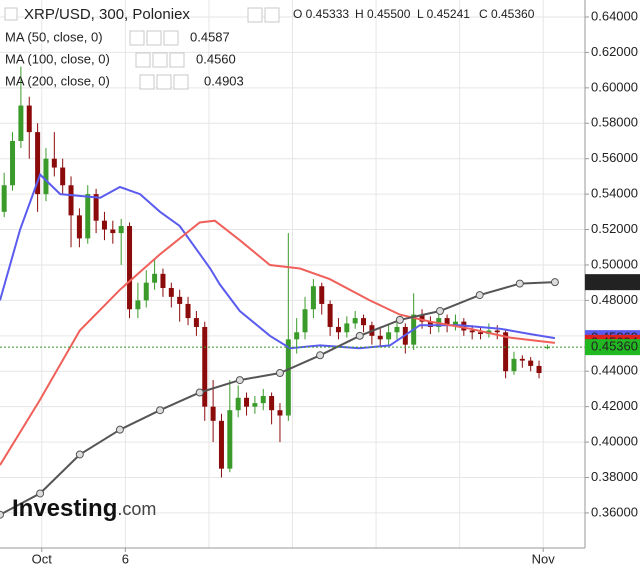 This screenshot has height=568, width=640. Describe the element at coordinates (136, 509) in the screenshot. I see `watermark-domain: .com` at that location.